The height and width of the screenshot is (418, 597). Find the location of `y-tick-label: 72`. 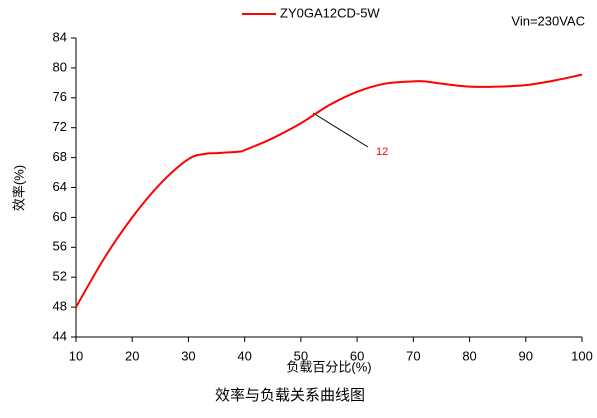

y-tick-label: 72 is located at coordinates (60, 126).